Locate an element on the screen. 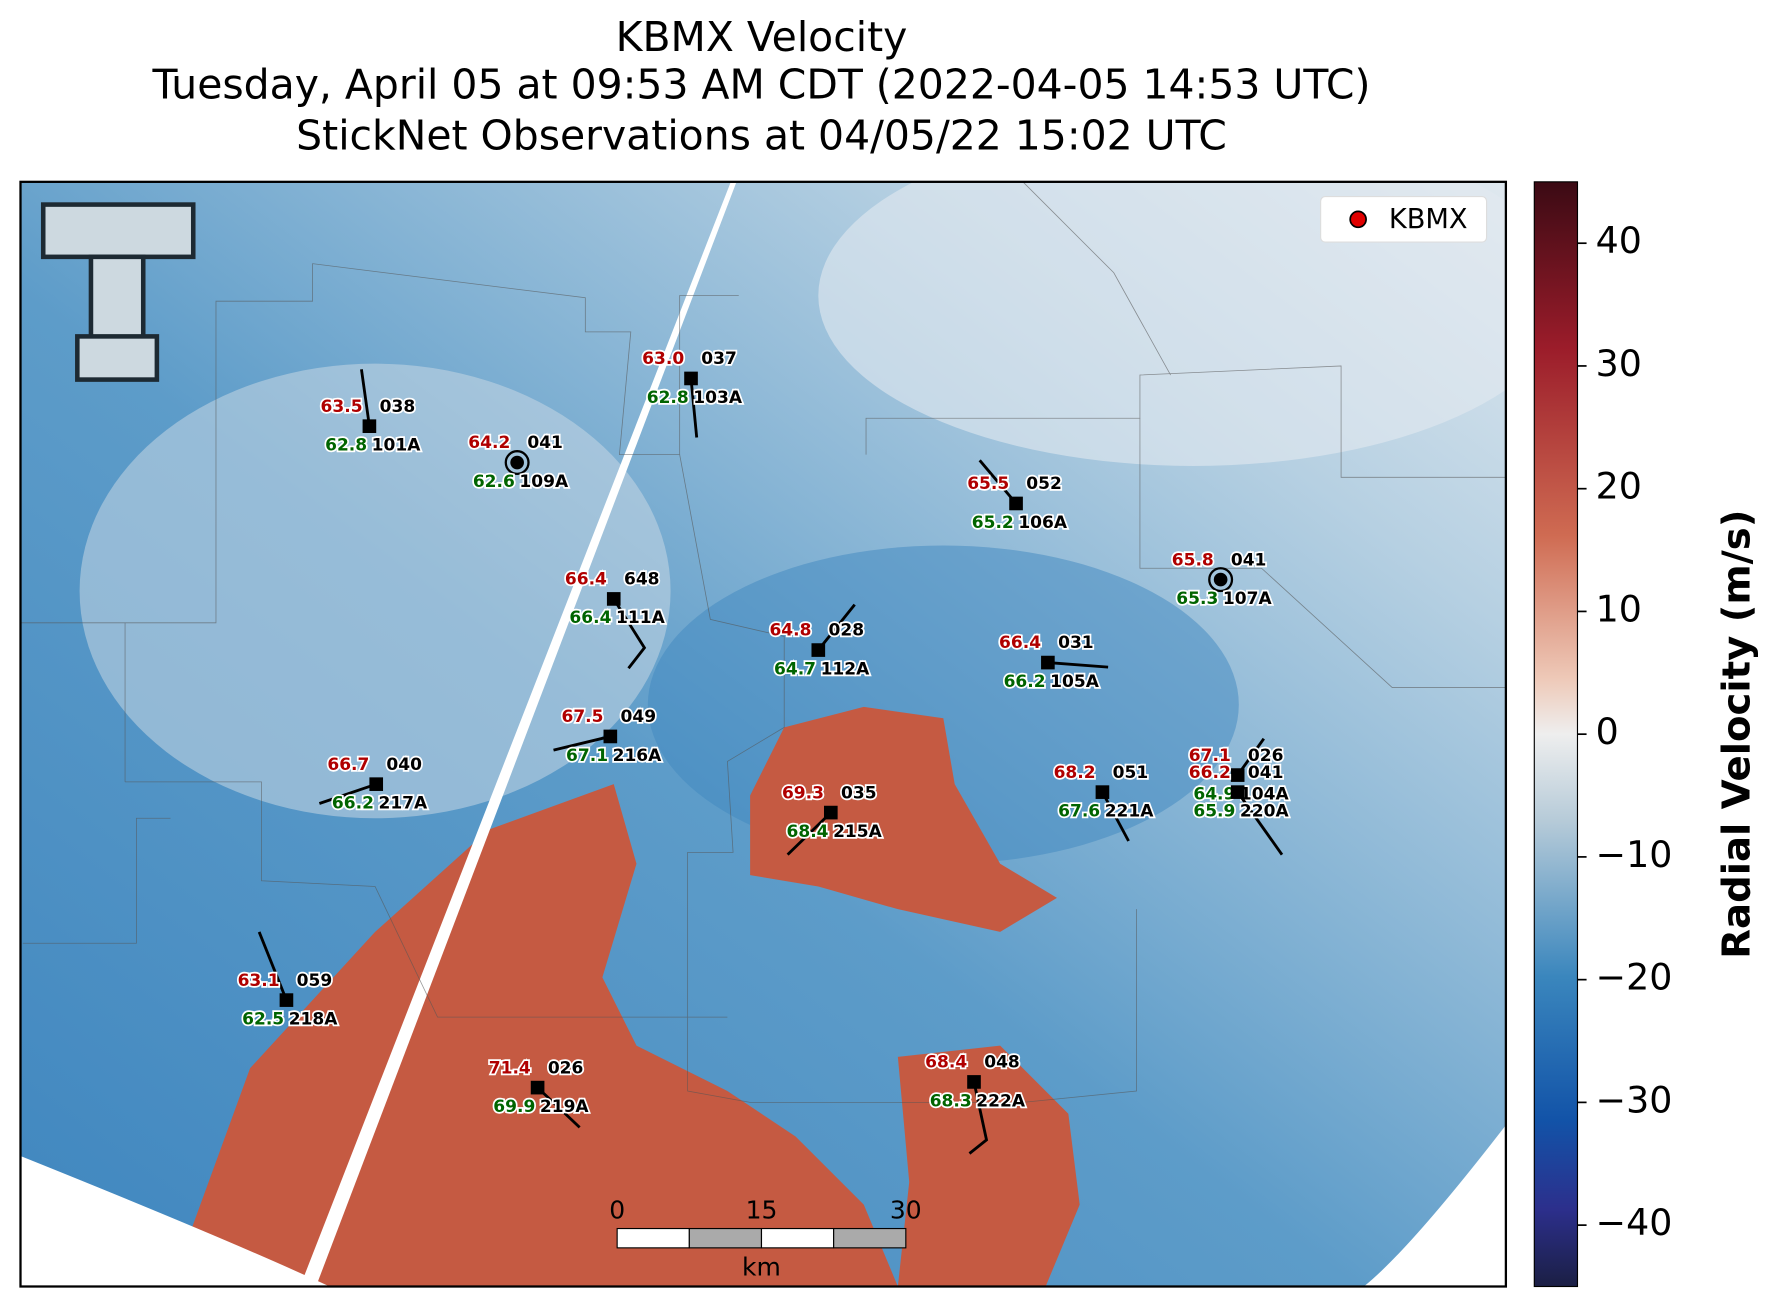 This screenshot has height=1299, width=1773. station: 66.7 040 66.2 217A is located at coordinates (374, 784).